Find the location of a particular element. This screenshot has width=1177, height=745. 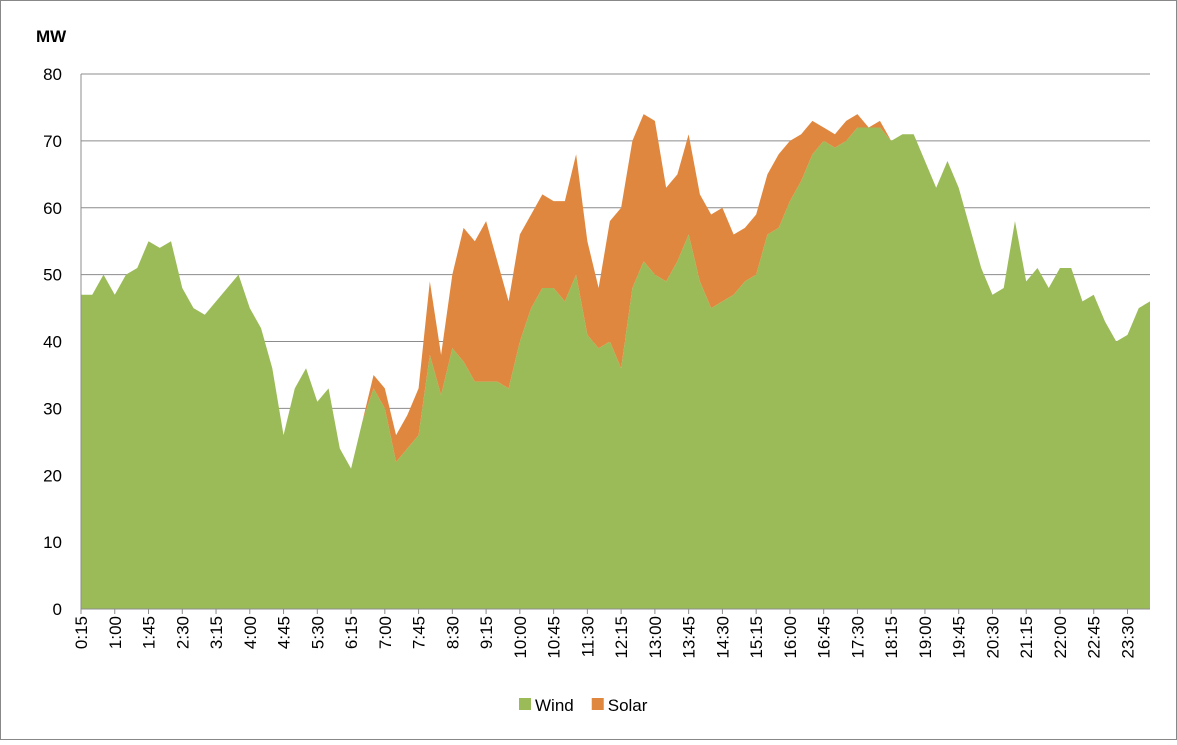

x-tick-label: 13:45 is located at coordinates (689, 637).